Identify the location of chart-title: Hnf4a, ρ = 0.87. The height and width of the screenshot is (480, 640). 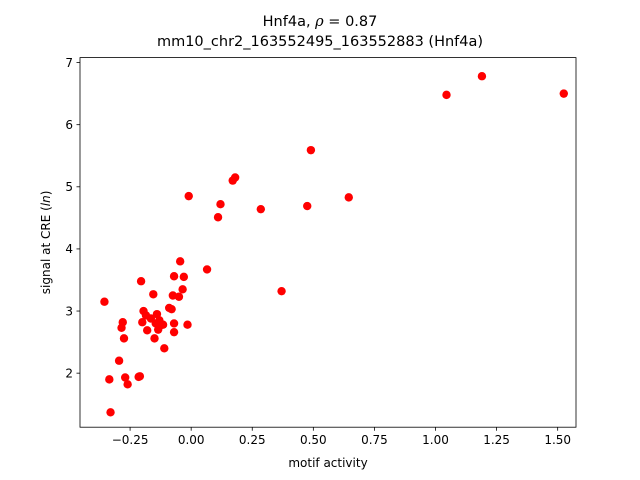
(320, 22).